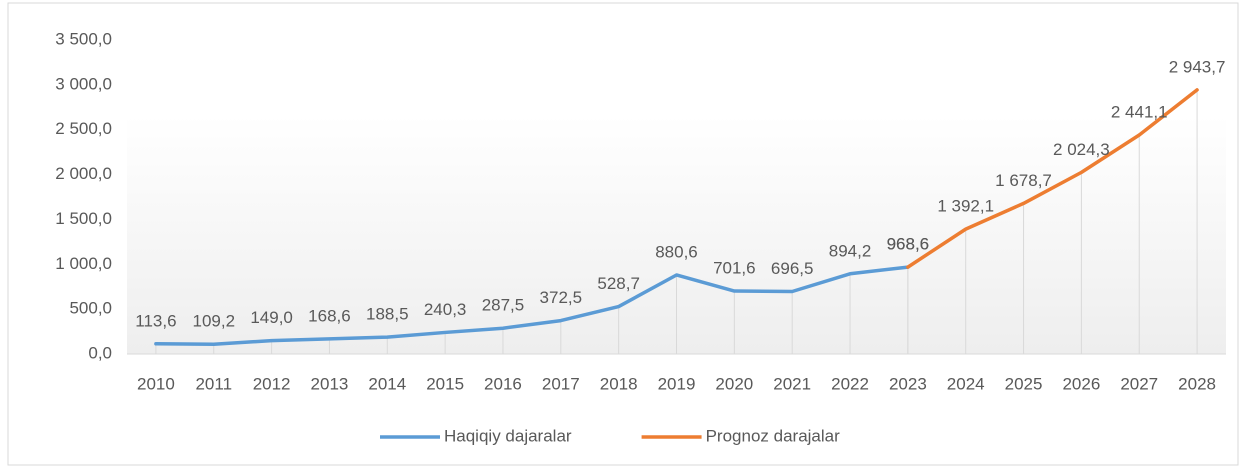 This screenshot has width=1243, height=468. What do you see at coordinates (1023, 180) in the screenshot?
I see `data-label: 1 678,7` at bounding box center [1023, 180].